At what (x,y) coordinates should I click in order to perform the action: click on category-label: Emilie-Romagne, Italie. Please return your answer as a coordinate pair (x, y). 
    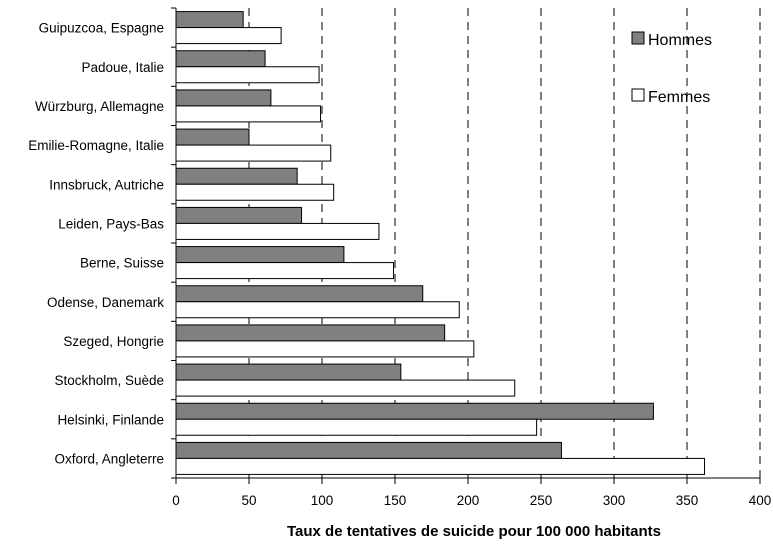
    Looking at the image, I should click on (96, 145).